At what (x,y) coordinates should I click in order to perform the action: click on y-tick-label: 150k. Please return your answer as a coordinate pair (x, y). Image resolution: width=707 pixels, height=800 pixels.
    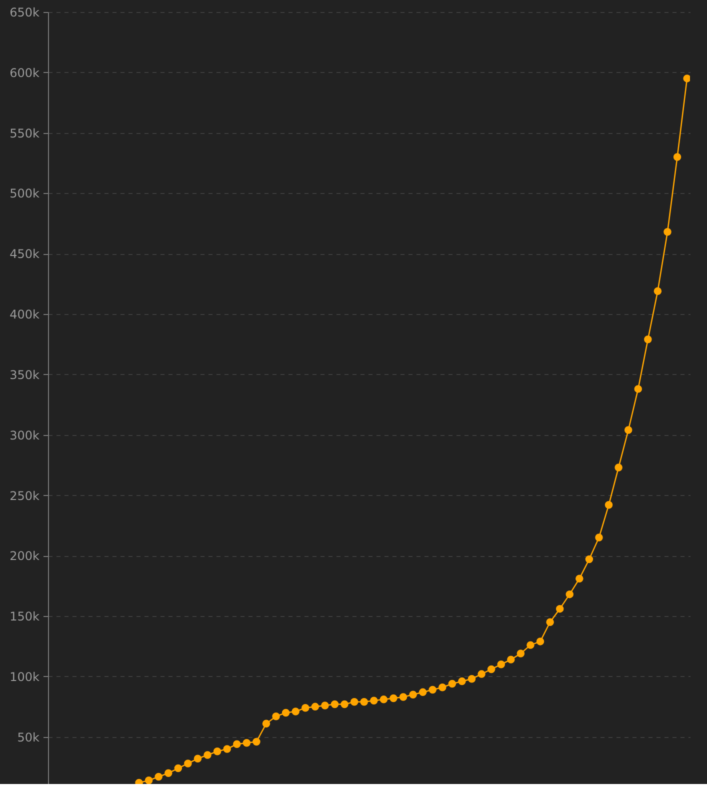
    Looking at the image, I should click on (25, 617).